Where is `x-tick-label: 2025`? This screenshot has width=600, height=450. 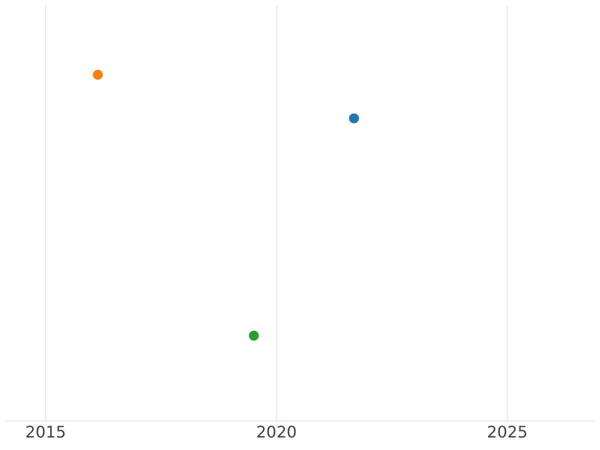 x-tick-label: 2025 is located at coordinates (507, 432).